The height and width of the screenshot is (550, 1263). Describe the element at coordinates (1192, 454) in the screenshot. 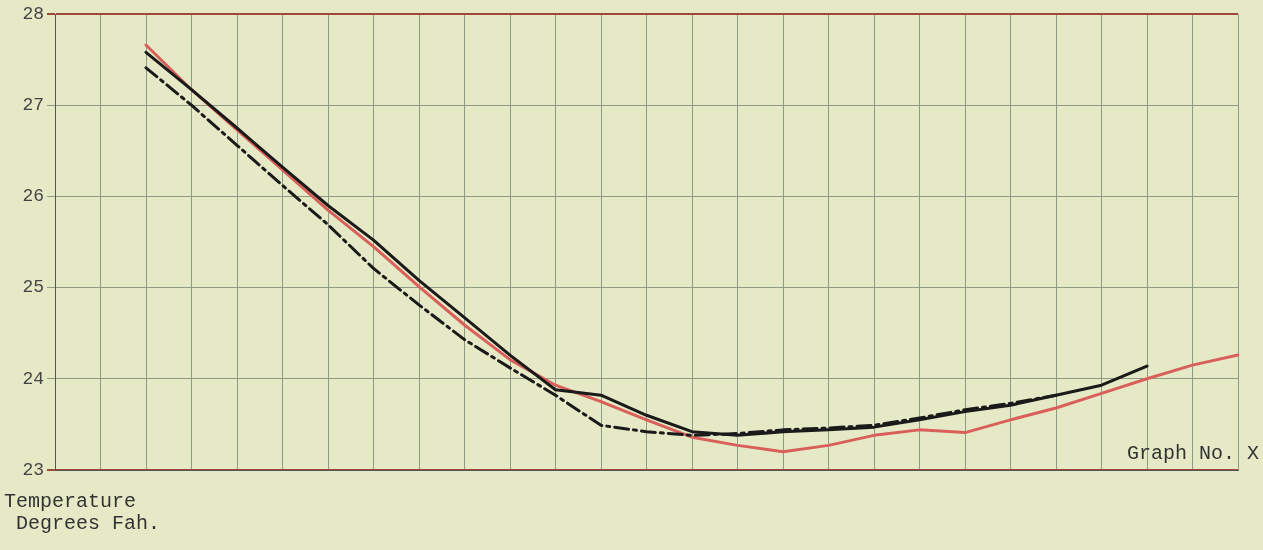

I see `annotation: Graph No. X` at that location.